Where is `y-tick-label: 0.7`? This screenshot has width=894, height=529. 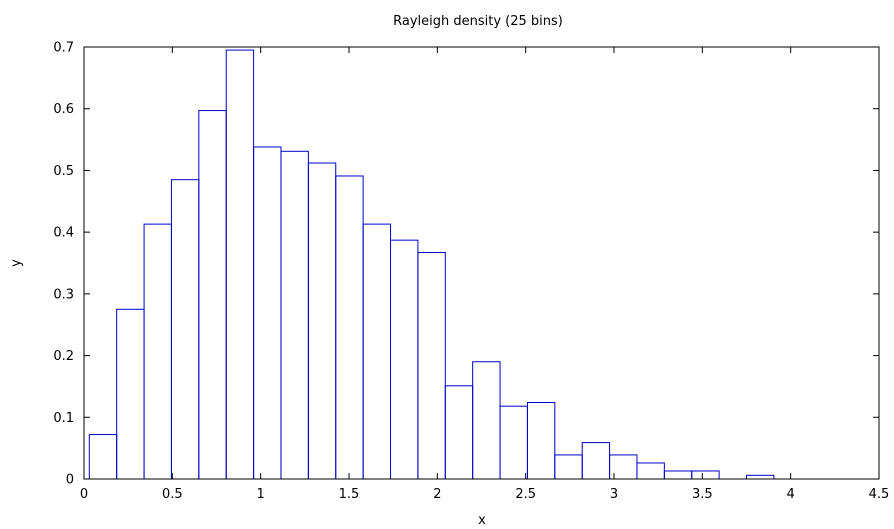
y-tick-label: 0.7 is located at coordinates (63, 48).